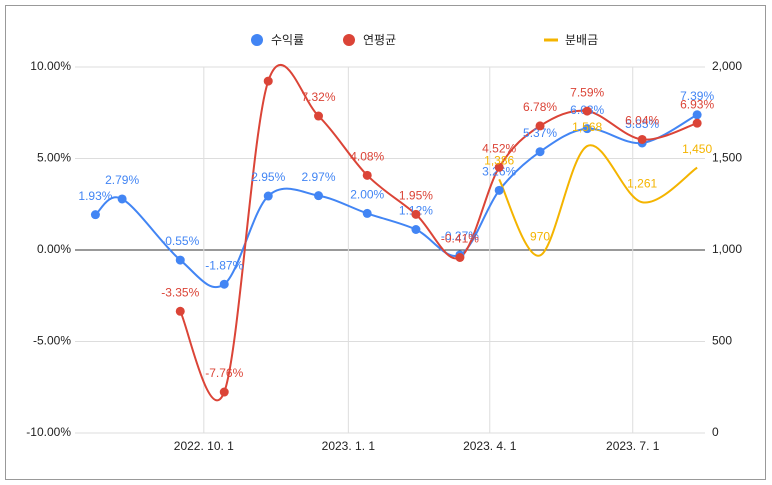 The image size is (772, 485). What do you see at coordinates (499, 148) in the screenshot?
I see `data-label: 4.52%` at bounding box center [499, 148].